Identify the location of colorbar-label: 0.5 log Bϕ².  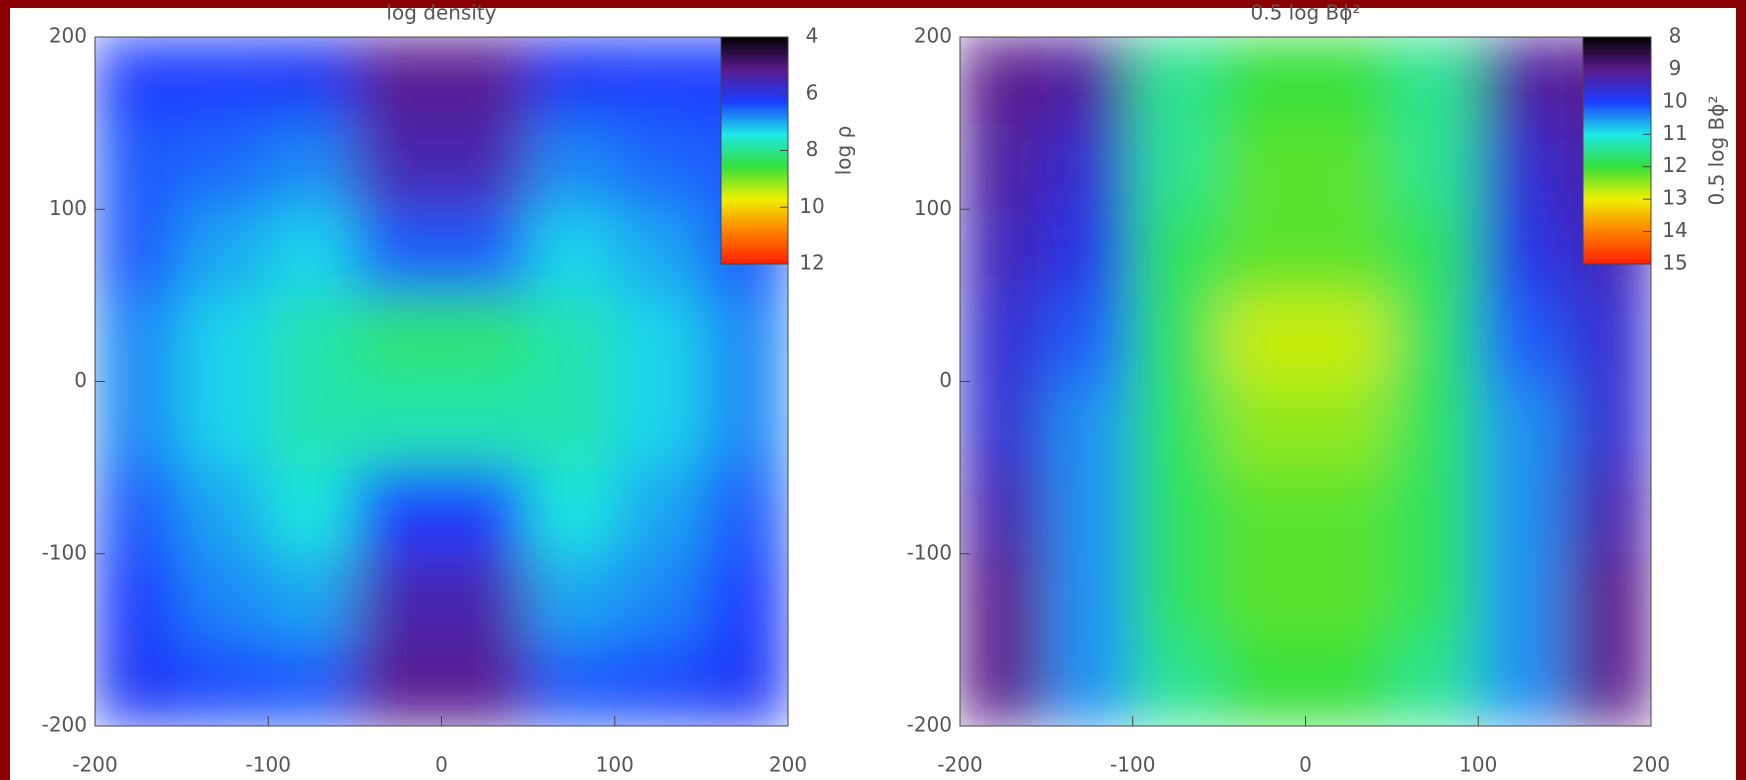
(1717, 151).